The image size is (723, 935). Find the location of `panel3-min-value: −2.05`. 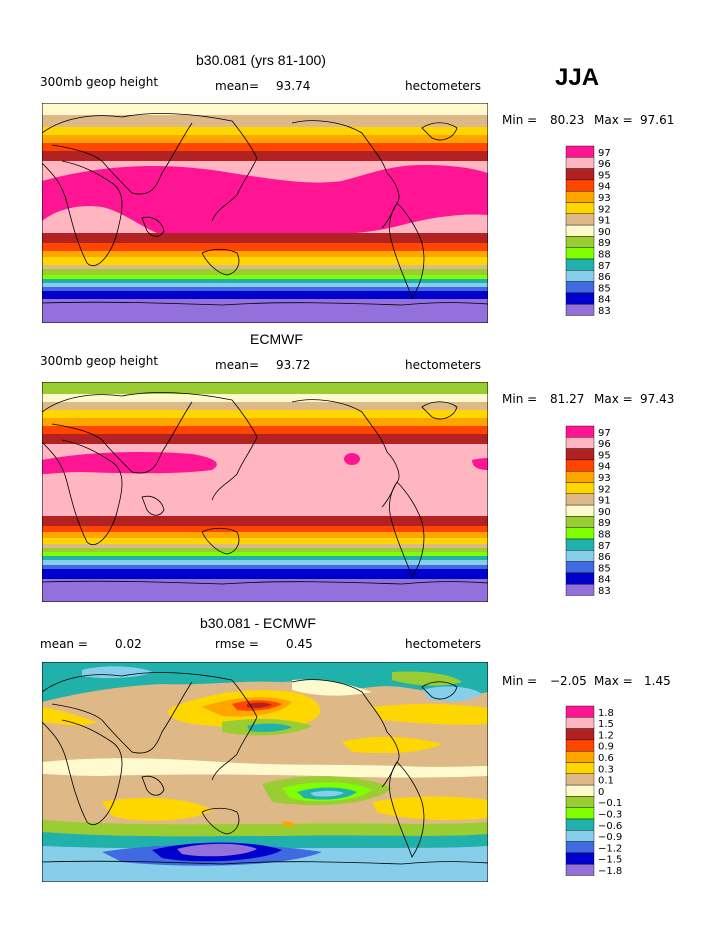

panel3-min-value: −2.05 is located at coordinates (568, 681).